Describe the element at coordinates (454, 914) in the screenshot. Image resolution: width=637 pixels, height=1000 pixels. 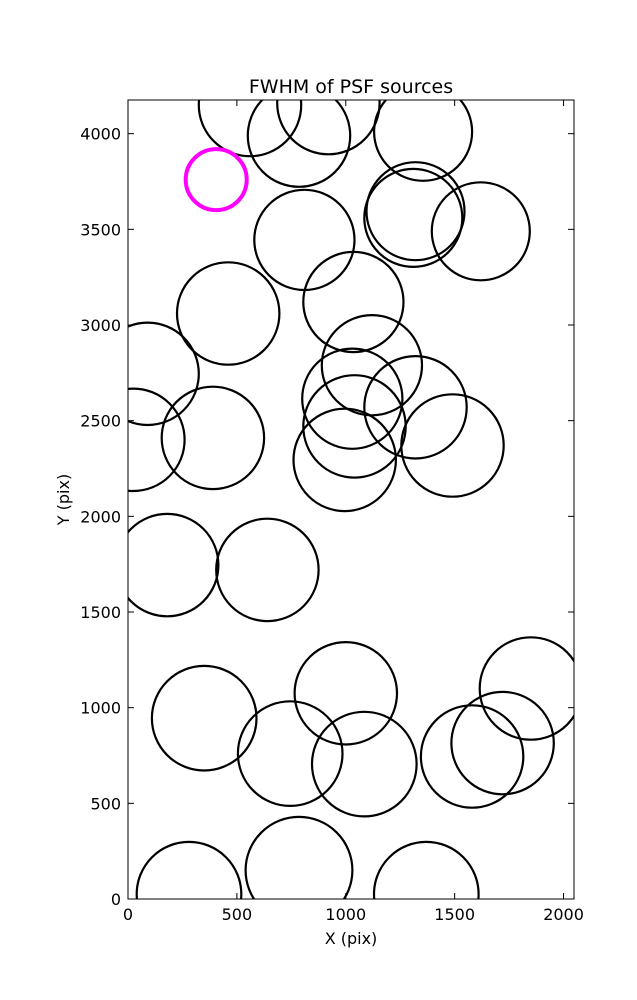
I see `x-tick-label: 1500` at that location.